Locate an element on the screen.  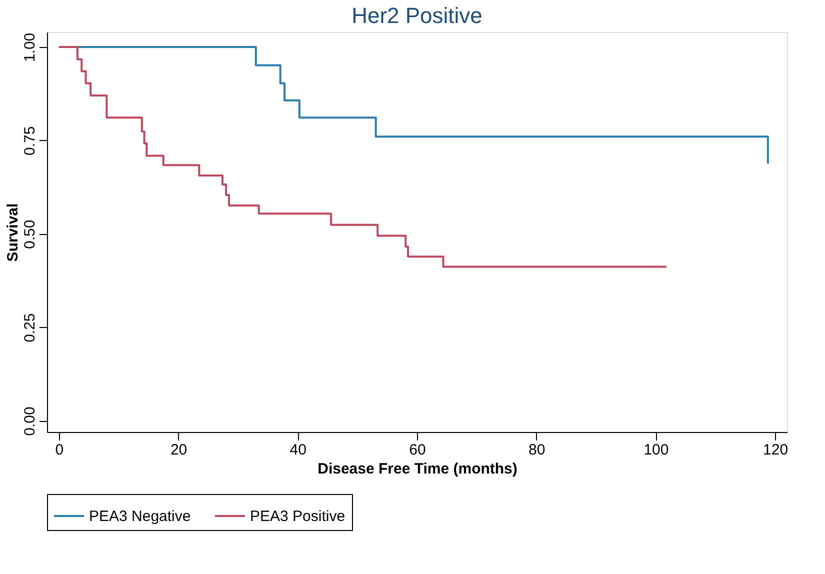
x-axis-title: Disease Free Time (months) is located at coordinates (418, 469).